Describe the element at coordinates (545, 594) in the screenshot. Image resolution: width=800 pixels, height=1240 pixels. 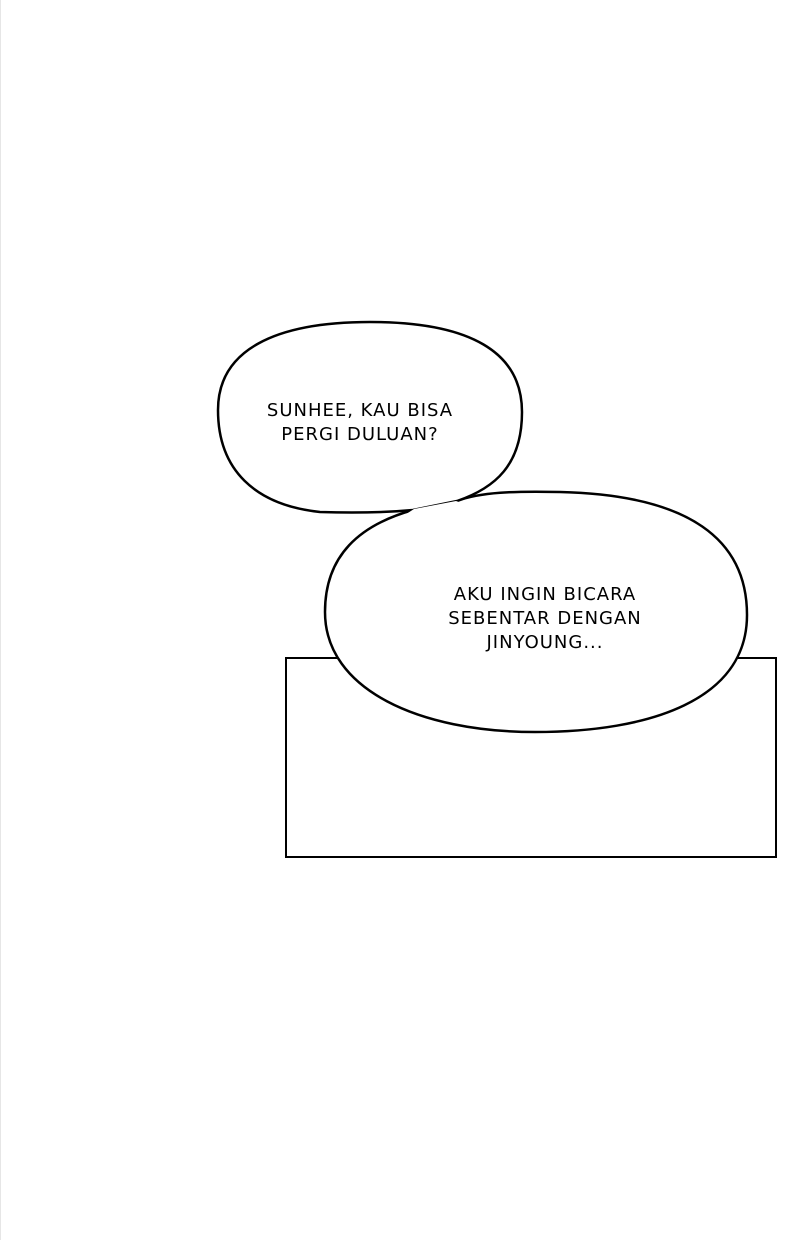
I see `bubble-2-line-1: AKU INGIN BICARA` at that location.